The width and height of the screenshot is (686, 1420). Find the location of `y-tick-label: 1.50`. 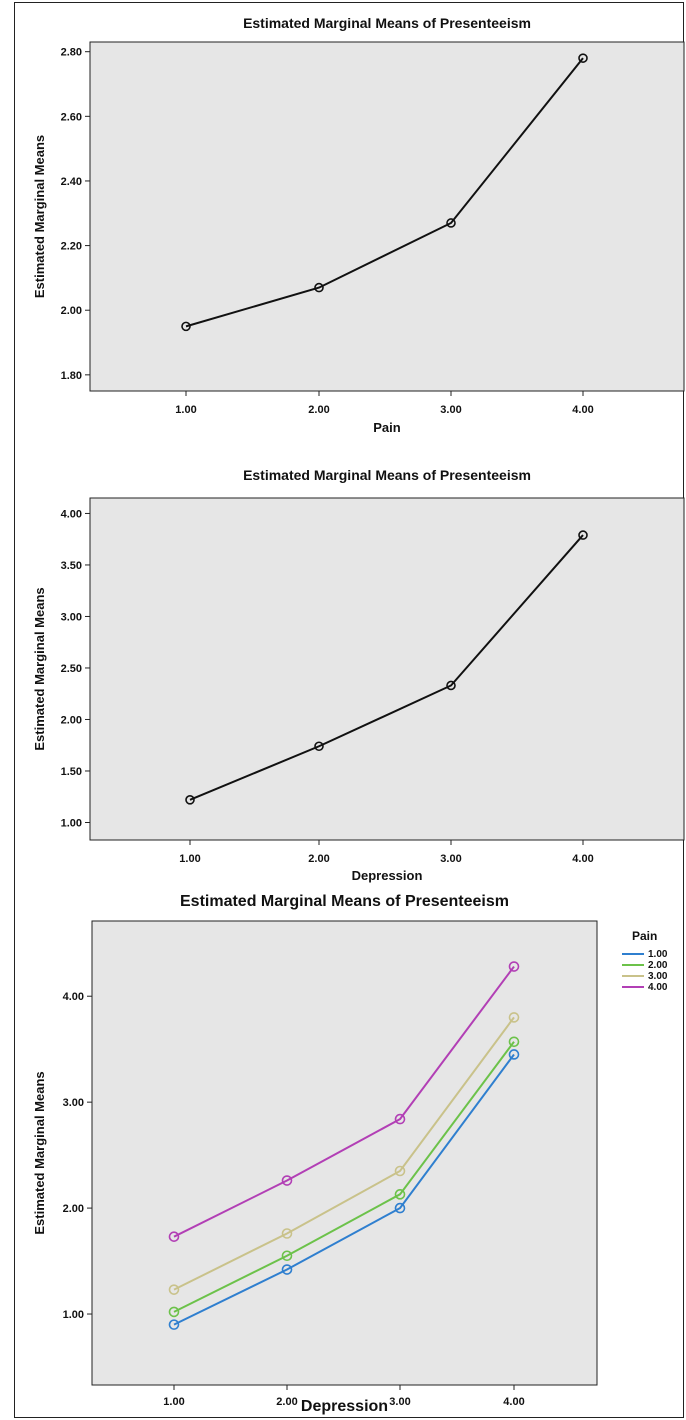

y-tick-label: 1.50 is located at coordinates (71, 772).